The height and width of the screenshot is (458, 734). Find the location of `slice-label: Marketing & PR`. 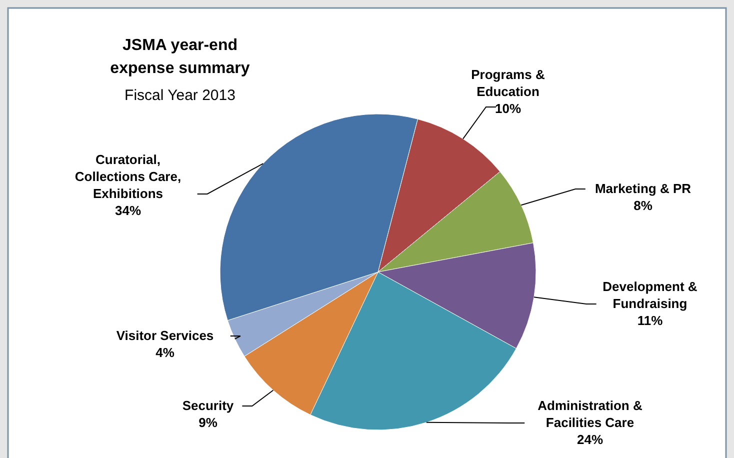

slice-label: Marketing & PR is located at coordinates (643, 188).